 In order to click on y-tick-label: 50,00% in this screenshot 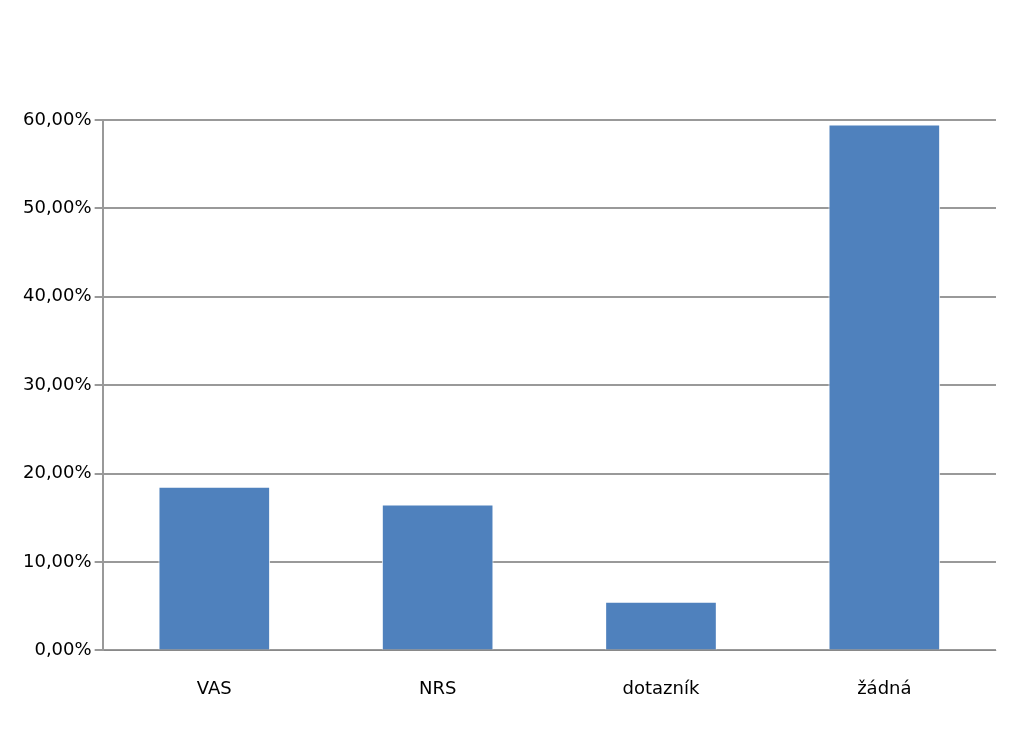, I will do `click(57, 207)`.